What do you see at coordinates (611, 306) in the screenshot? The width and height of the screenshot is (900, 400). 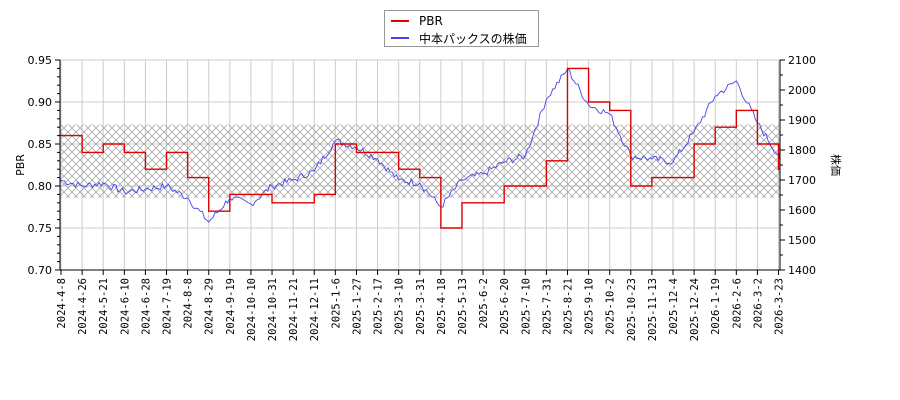 I see `x-tick-label: 2025-10-2` at bounding box center [611, 306].